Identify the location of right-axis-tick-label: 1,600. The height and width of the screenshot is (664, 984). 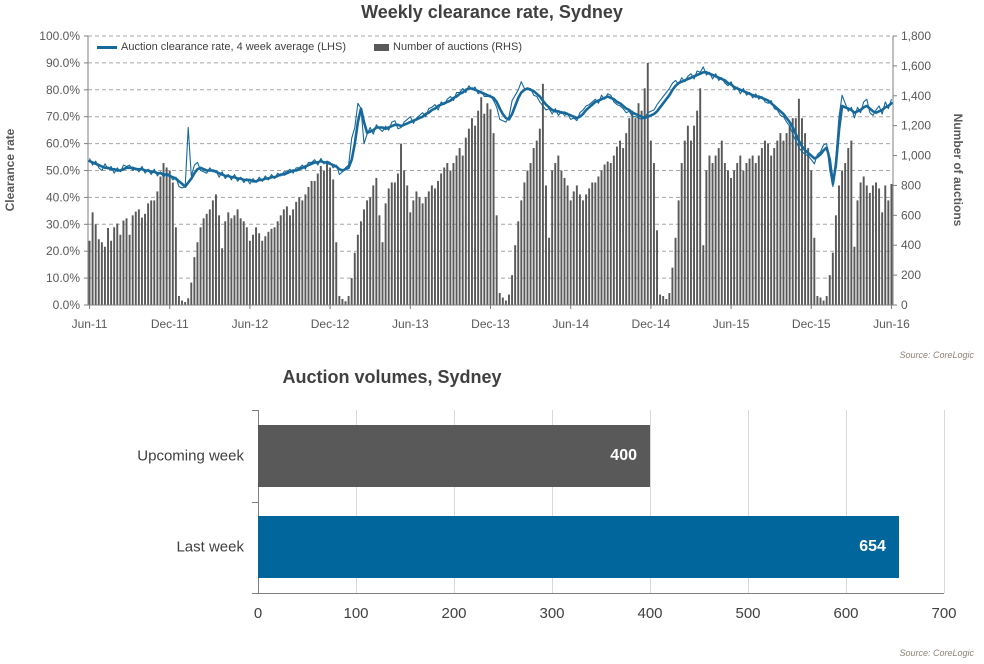
(916, 66).